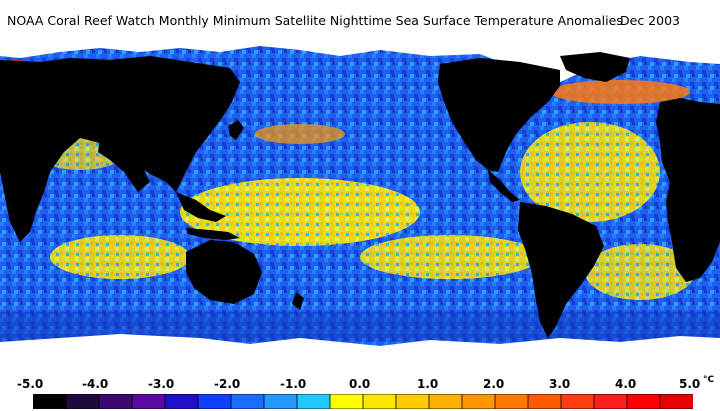  I want to click on japan, so click(236, 130).